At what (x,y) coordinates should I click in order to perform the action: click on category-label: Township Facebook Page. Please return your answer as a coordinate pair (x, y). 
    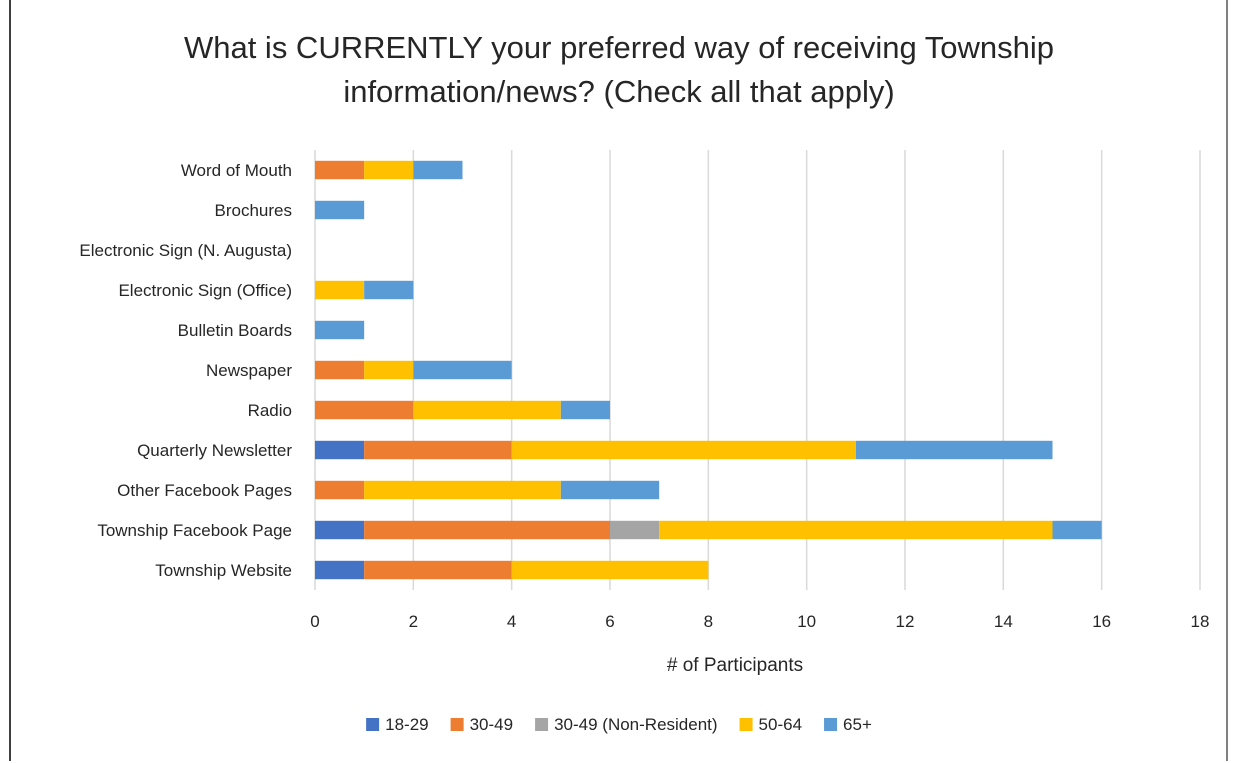
    Looking at the image, I should click on (194, 530).